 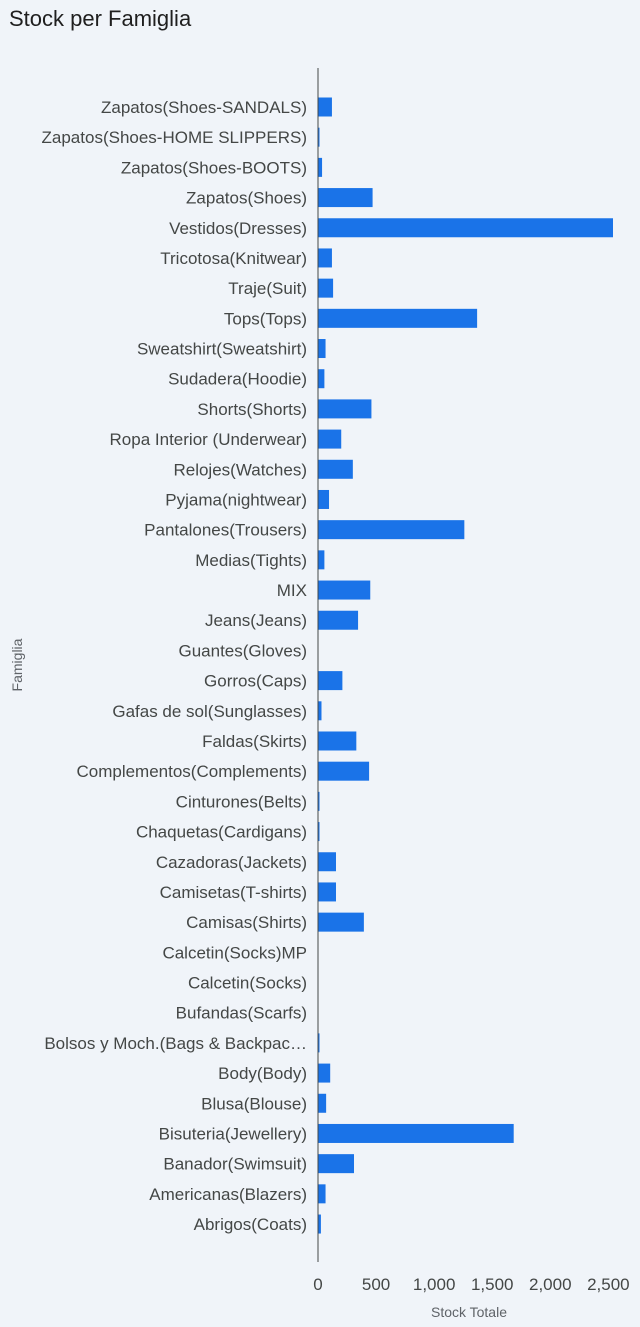 I want to click on category-label: Zapatos(Shoes-SANDALS), so click(x=204, y=107).